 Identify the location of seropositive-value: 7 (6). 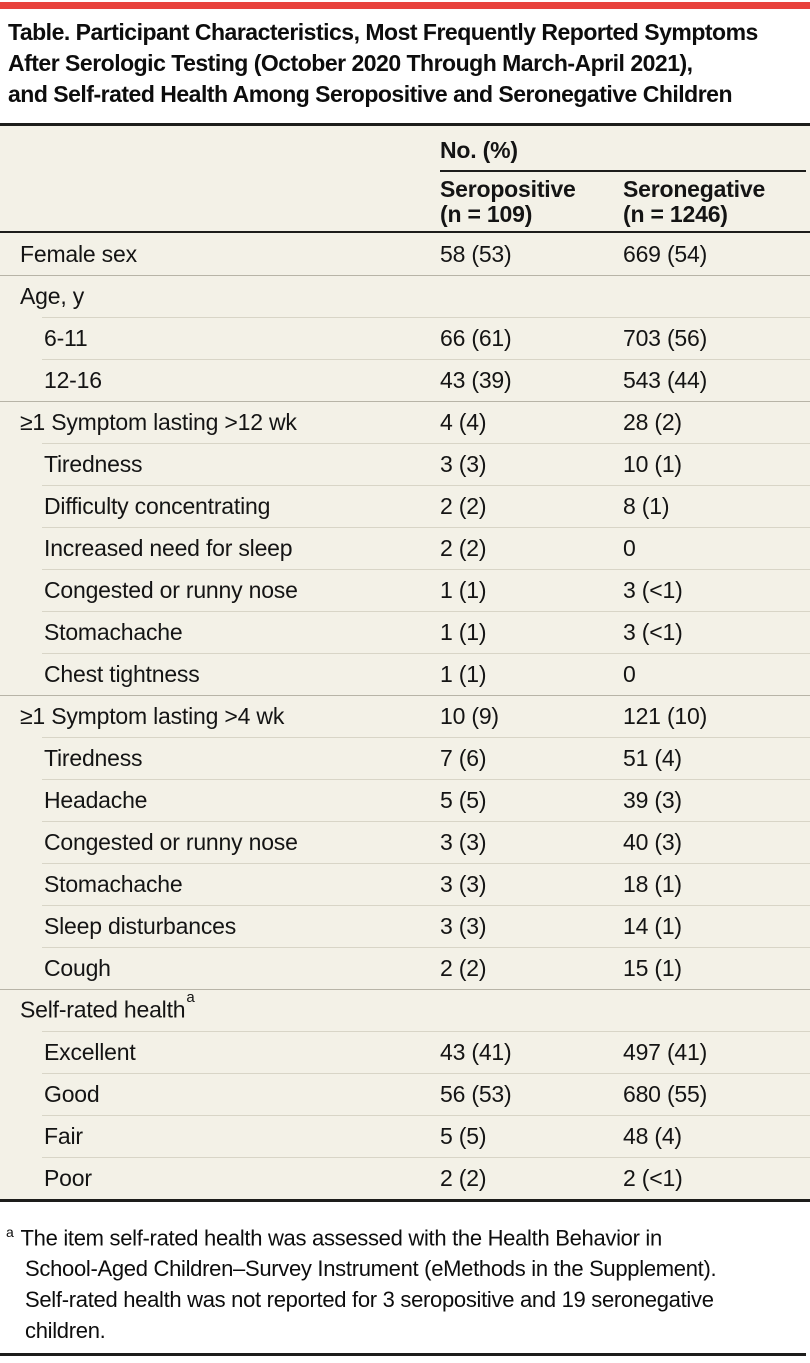
(463, 757).